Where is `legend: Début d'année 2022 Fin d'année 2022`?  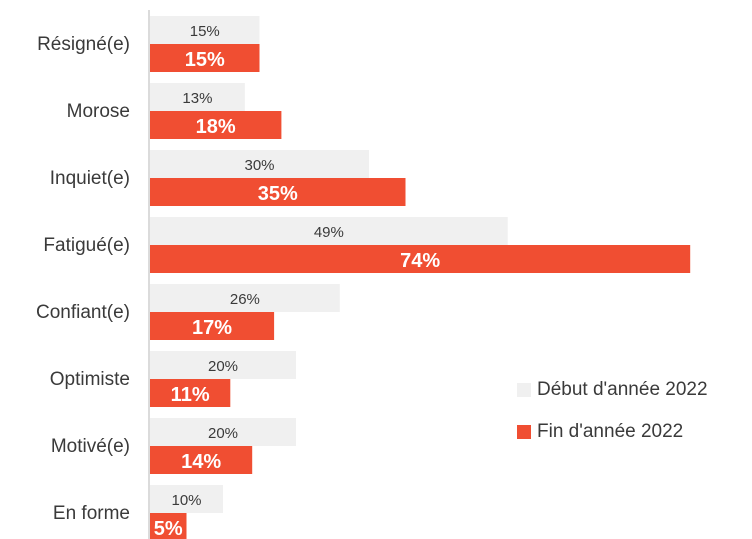
legend: Début d'année 2022 Fin d'année 2022 is located at coordinates (612, 420).